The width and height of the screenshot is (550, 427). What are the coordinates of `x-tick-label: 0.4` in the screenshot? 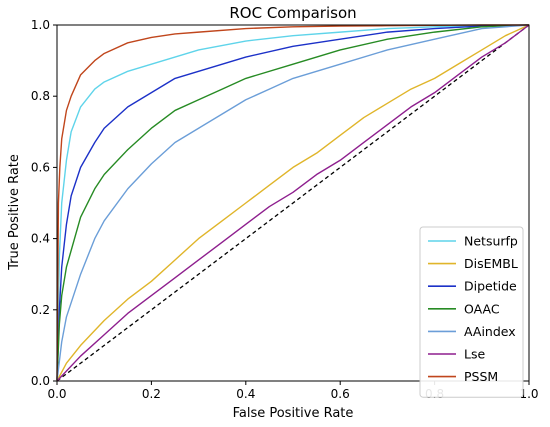 It's located at (245, 394).